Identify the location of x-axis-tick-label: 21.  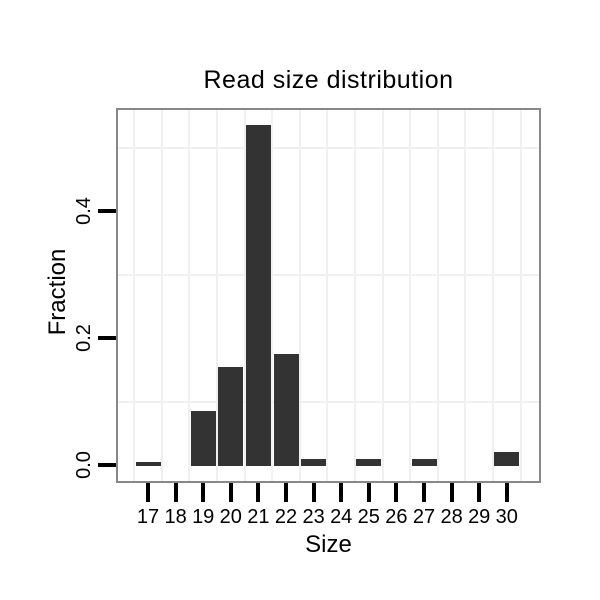
(258, 517).